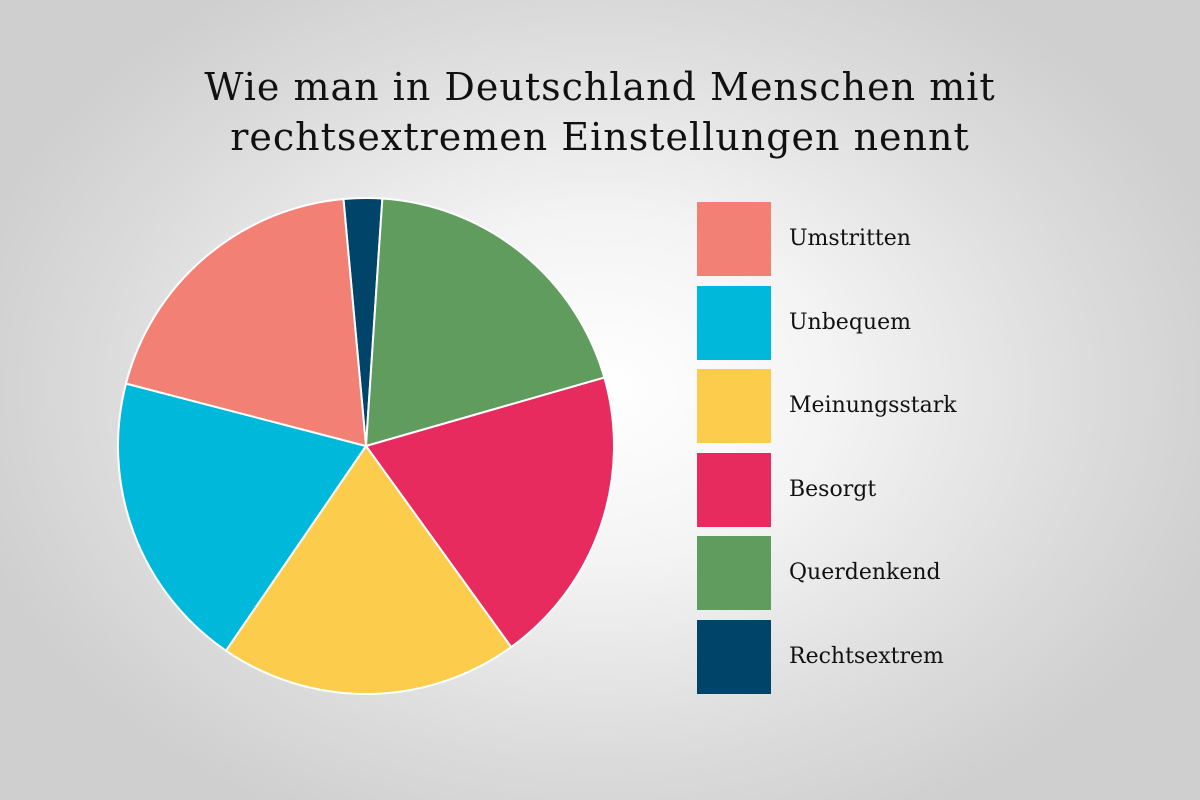 The image size is (1200, 800). I want to click on legend-item-querdenkend: Querdenkend, so click(907, 573).